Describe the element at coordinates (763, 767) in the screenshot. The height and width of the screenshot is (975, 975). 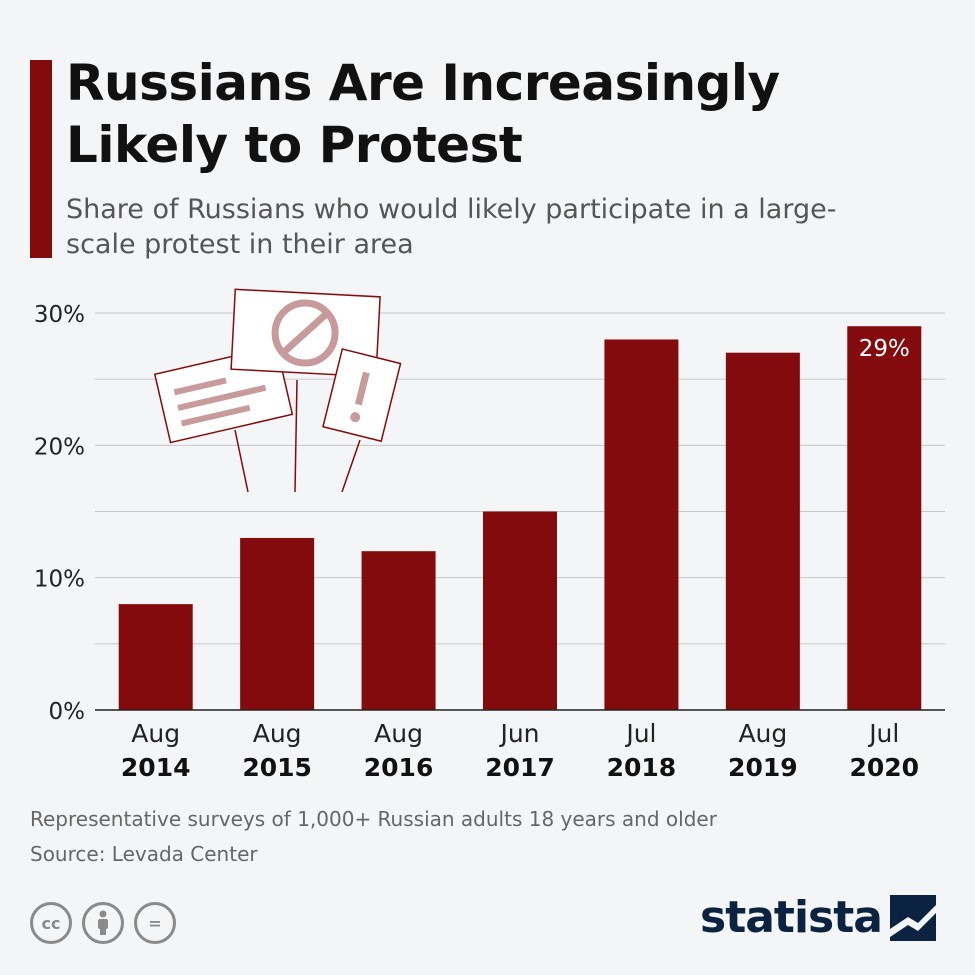
I see `x-tick-year: 2019` at that location.